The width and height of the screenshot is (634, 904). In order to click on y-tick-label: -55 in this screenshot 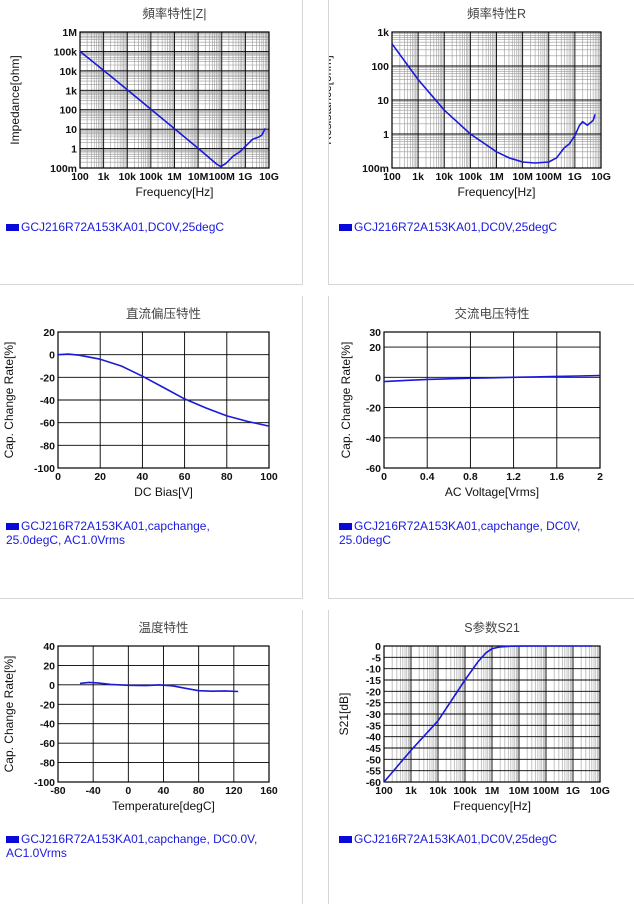, I will do `click(373, 772)`.